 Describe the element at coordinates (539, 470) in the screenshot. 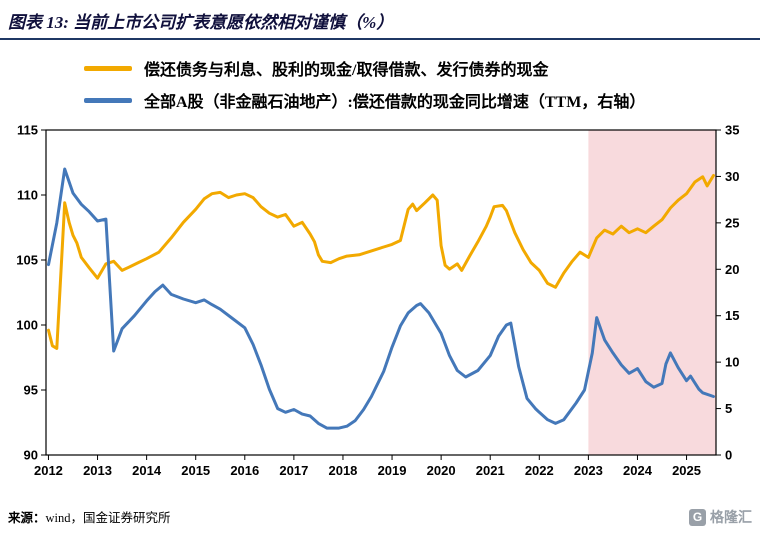

I see `x-axis-label: 2022` at that location.